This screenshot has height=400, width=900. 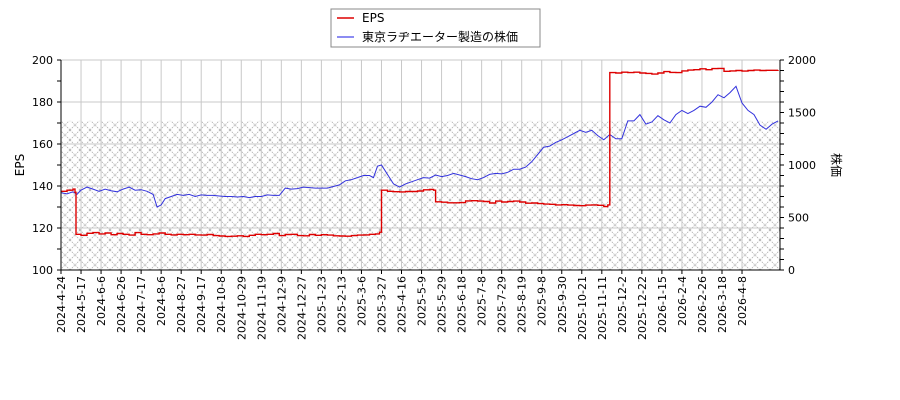 What do you see at coordinates (321, 304) in the screenshot?
I see `x-tick-label: 2025-1-23` at bounding box center [321, 304].